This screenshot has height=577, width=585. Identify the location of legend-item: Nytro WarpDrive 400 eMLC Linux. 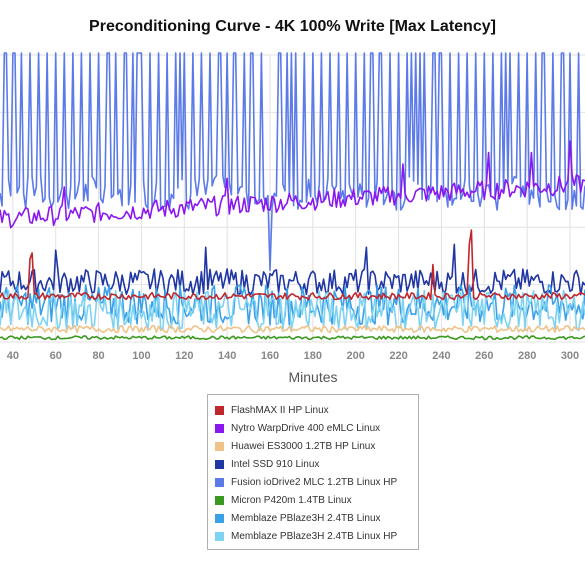
(297, 428).